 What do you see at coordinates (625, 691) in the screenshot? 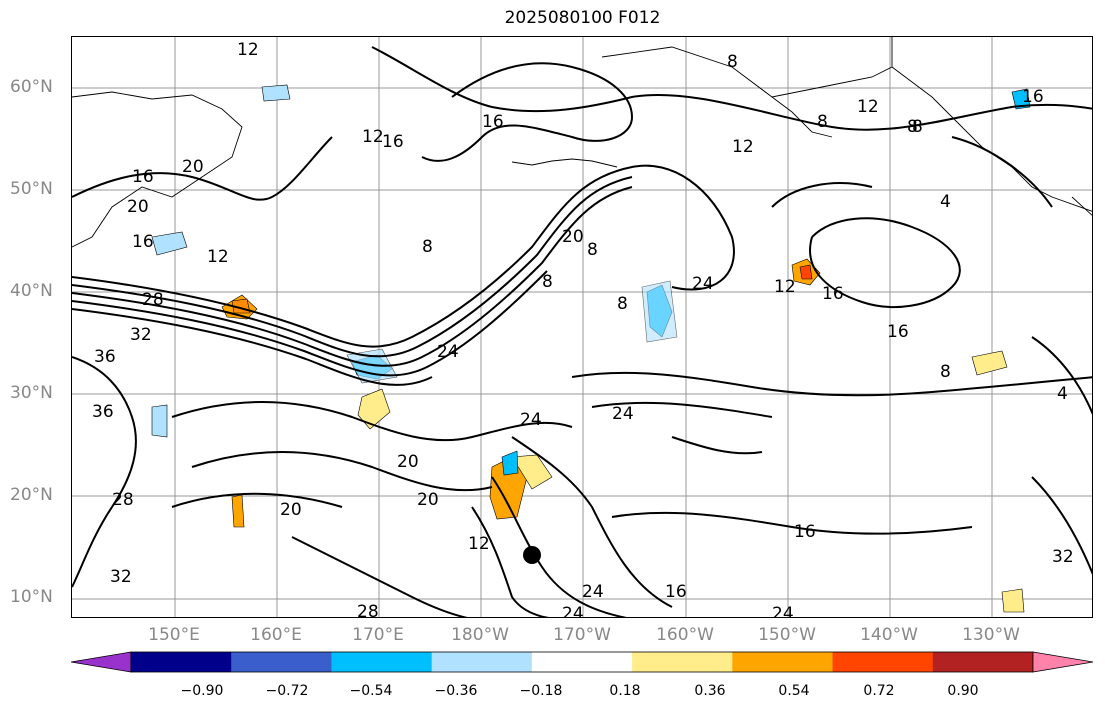
I see `colorbar-tick-label: 0.18` at bounding box center [625, 691].